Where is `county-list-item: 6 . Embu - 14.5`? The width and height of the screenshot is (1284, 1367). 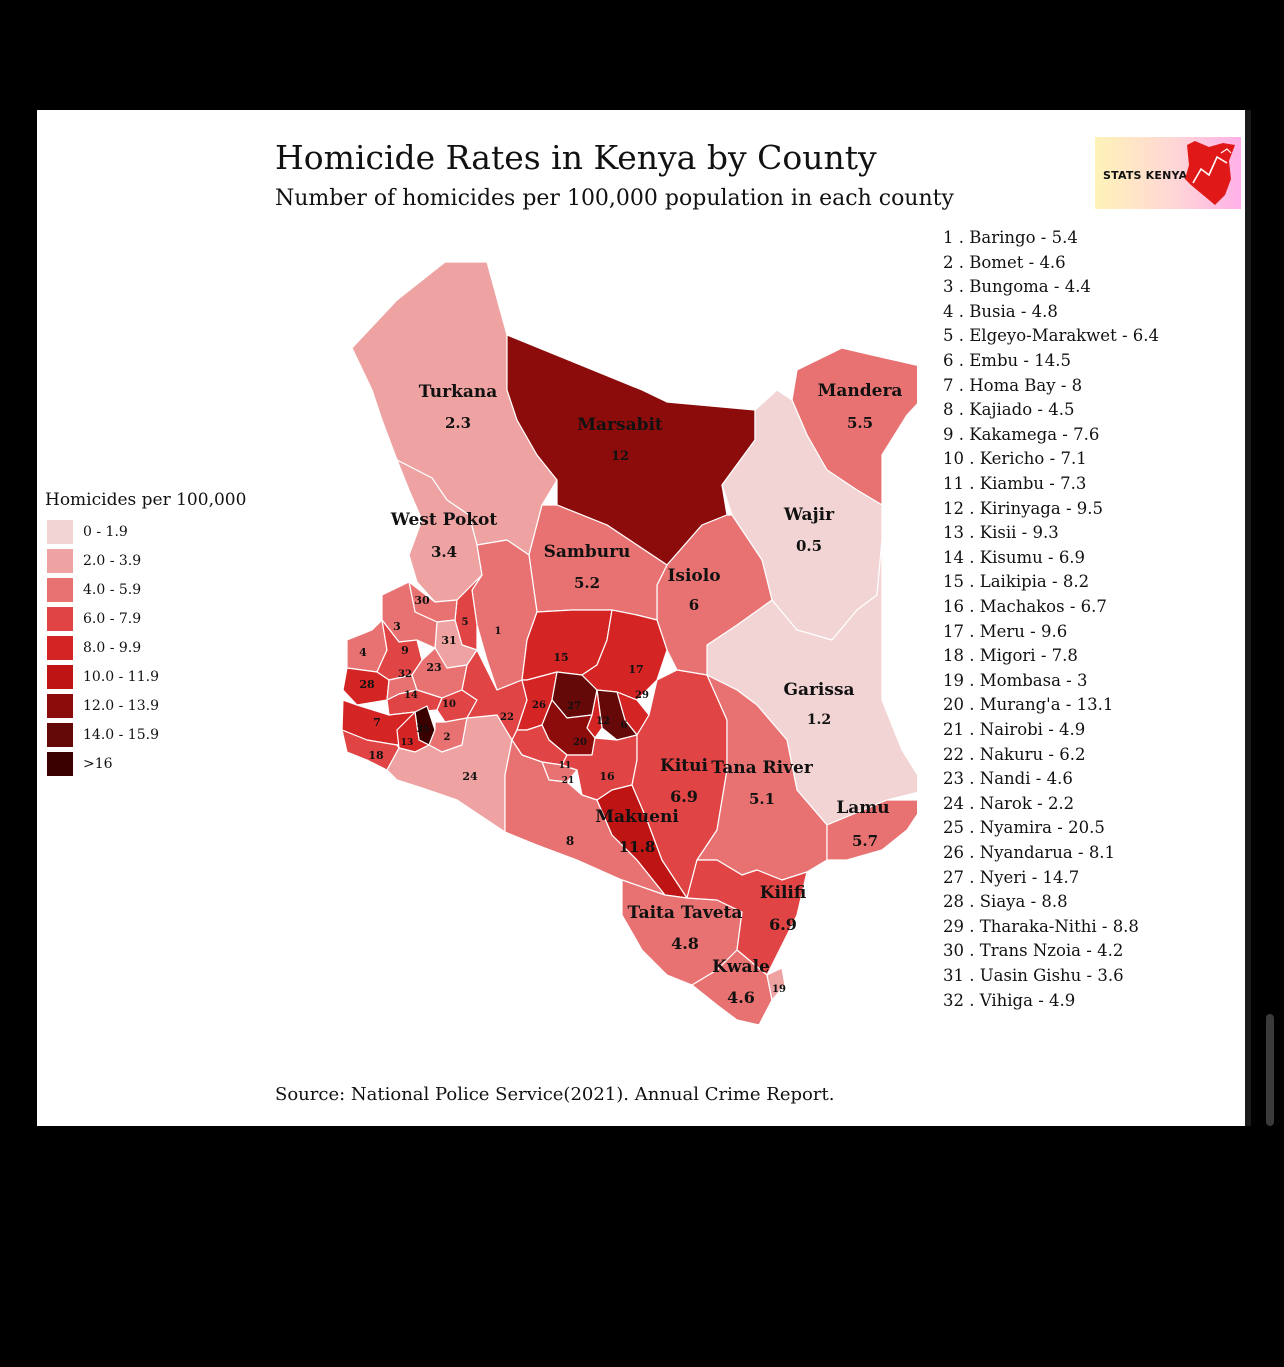
county-list-item: 6 . Embu - 14.5 is located at coordinates (1007, 360).